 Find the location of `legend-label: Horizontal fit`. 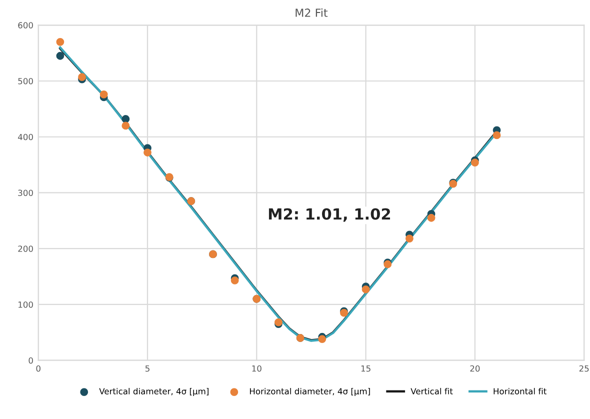

legend-label: Horizontal fit is located at coordinates (520, 391).